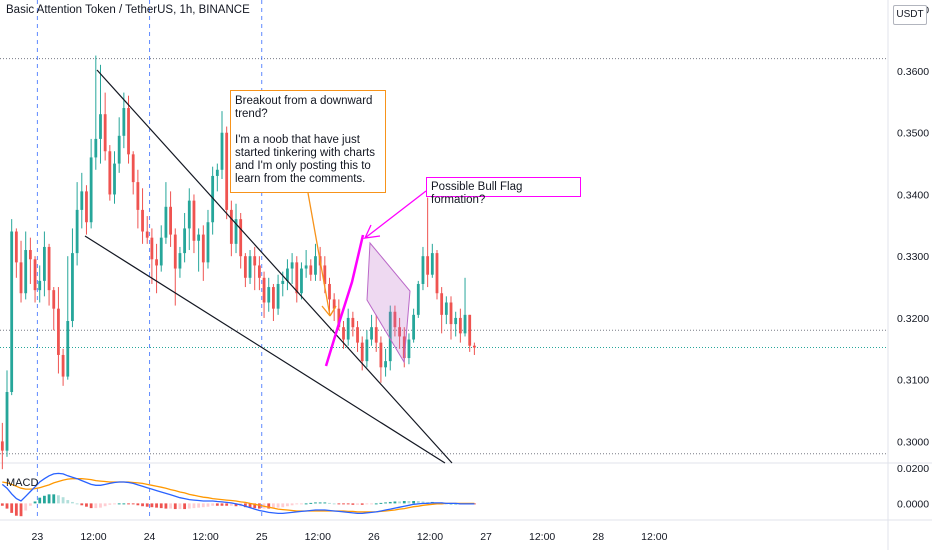  What do you see at coordinates (913, 257) in the screenshot?
I see `y-tick-label: 0.3300` at bounding box center [913, 257].